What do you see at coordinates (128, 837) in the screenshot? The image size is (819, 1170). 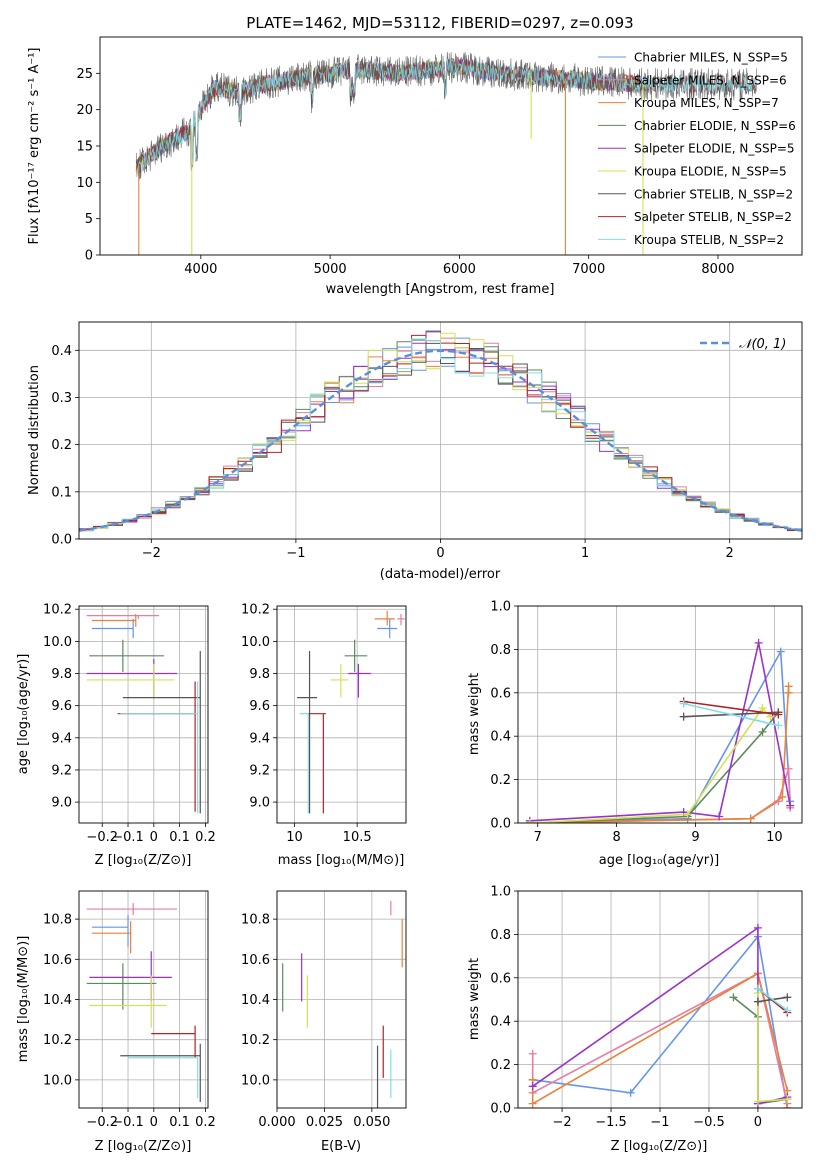 I see `age-vs-z-xtick-label-1: −0.1` at bounding box center [128, 837].